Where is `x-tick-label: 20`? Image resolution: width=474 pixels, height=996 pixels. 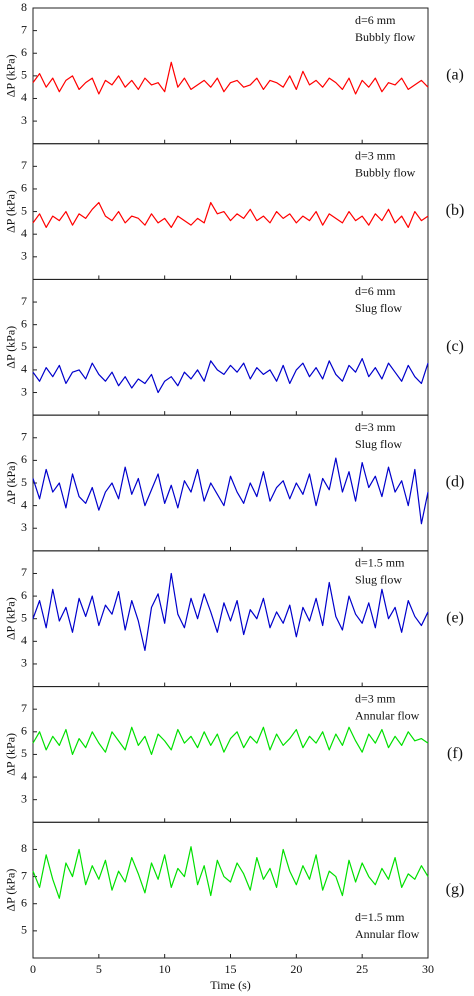
x-tick-label: 20 is located at coordinates (296, 969).